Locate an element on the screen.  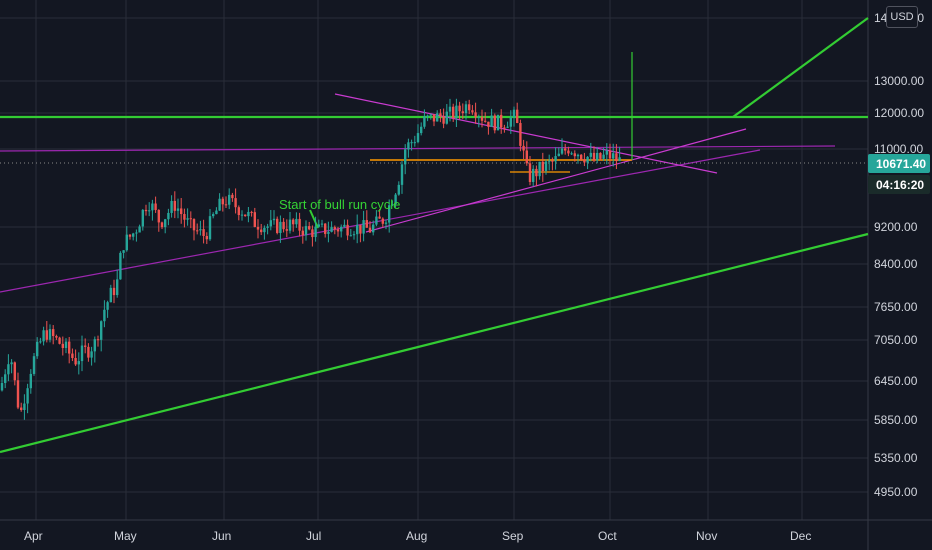
x-tick-label: Nov is located at coordinates (706, 536).